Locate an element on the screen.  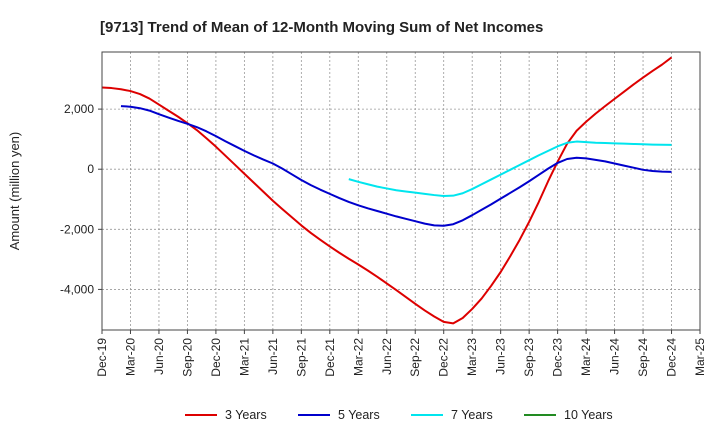
x-tick-label: Sep-23 is located at coordinates (529, 357).